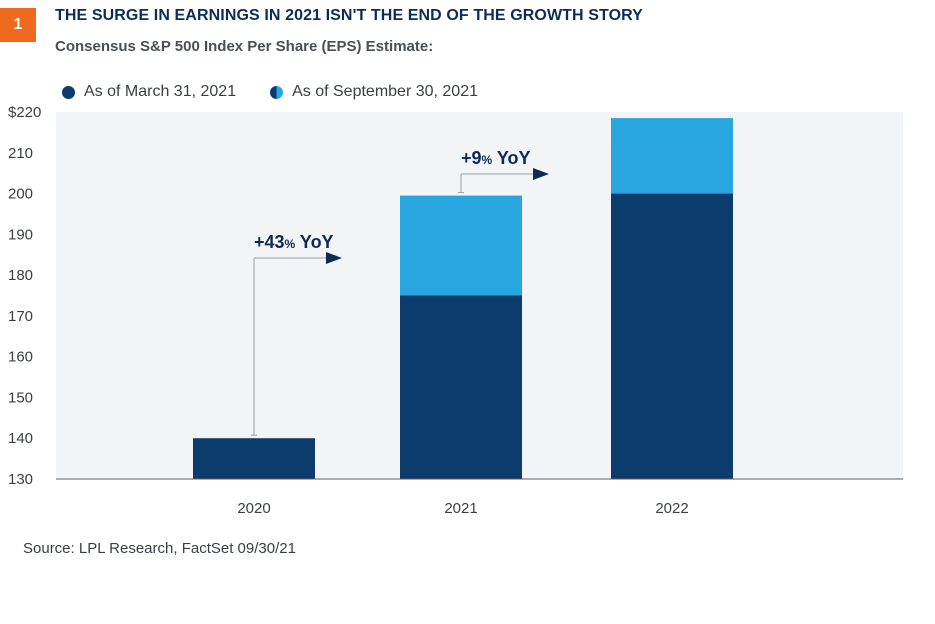 Image resolution: width=935 pixels, height=624 pixels. What do you see at coordinates (277, 92) in the screenshot?
I see `legend-split-dot-icon` at bounding box center [277, 92].